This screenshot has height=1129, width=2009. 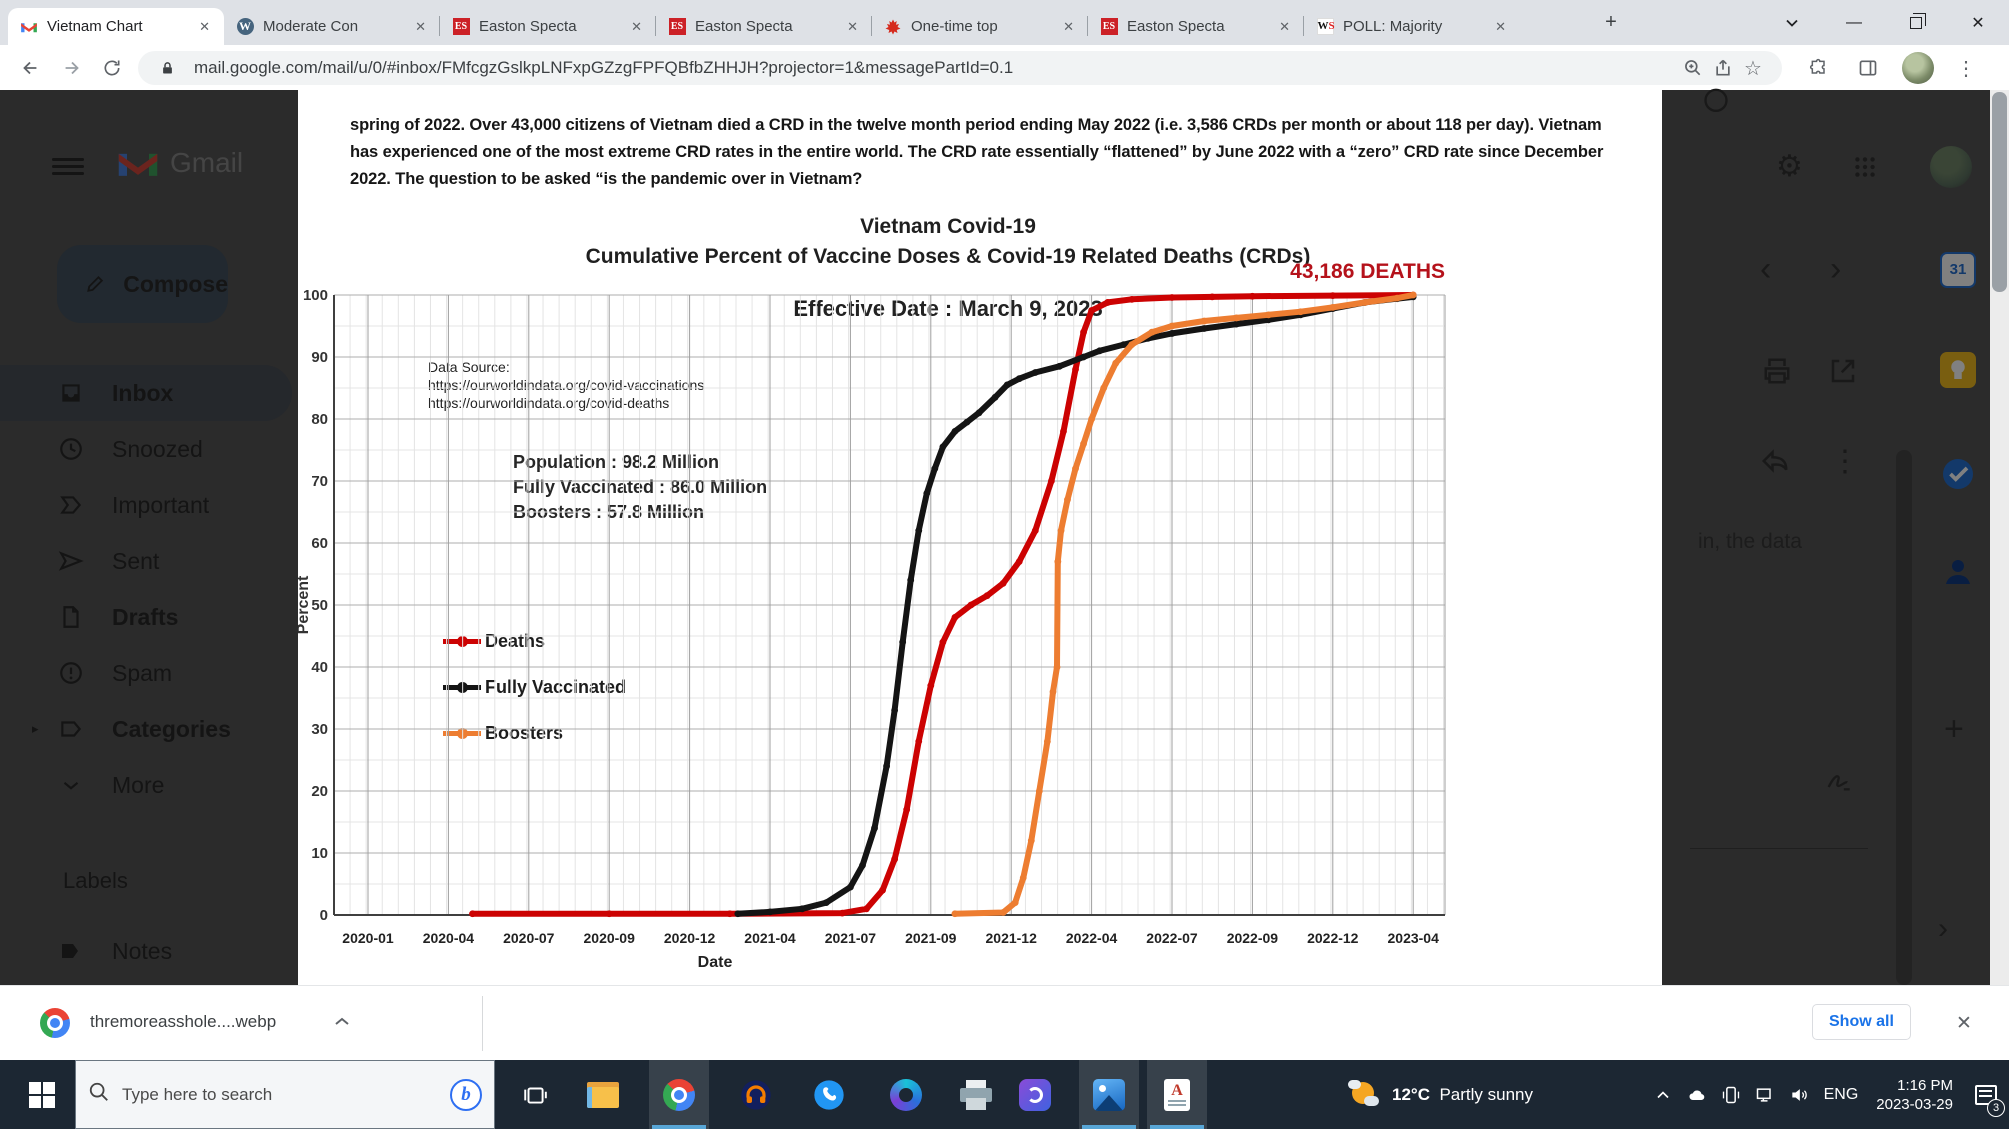 What do you see at coordinates (71, 393) in the screenshot?
I see `inbox-icon` at bounding box center [71, 393].